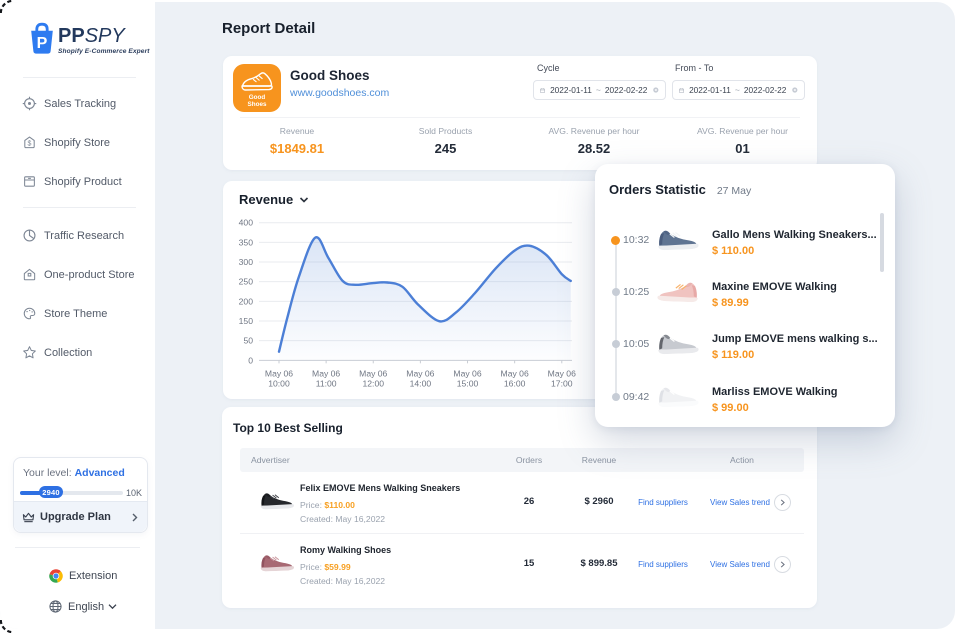 Image resolution: width=960 pixels, height=633 pixels. Describe the element at coordinates (29, 103) in the screenshot. I see `target-icon` at that location.